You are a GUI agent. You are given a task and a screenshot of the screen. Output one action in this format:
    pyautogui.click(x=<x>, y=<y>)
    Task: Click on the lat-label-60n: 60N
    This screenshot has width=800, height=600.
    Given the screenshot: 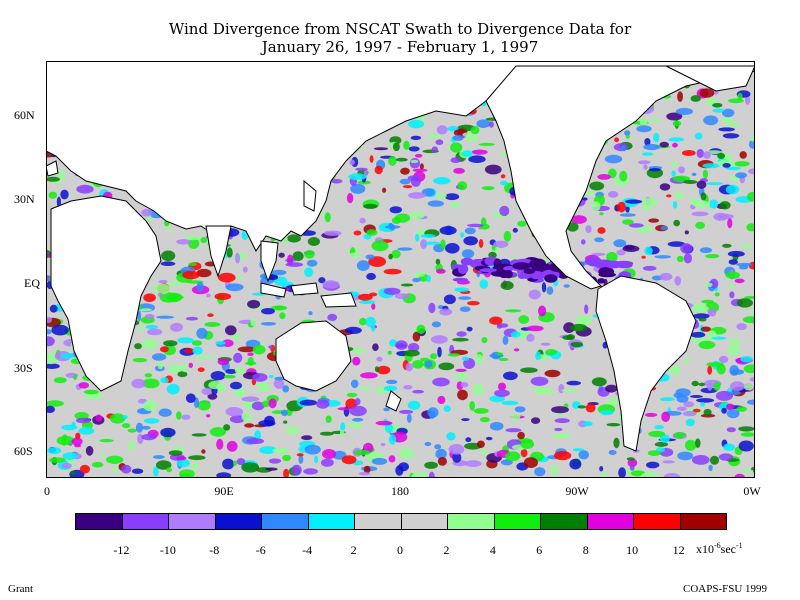 What is the action you would take?
    pyautogui.click(x=24, y=115)
    